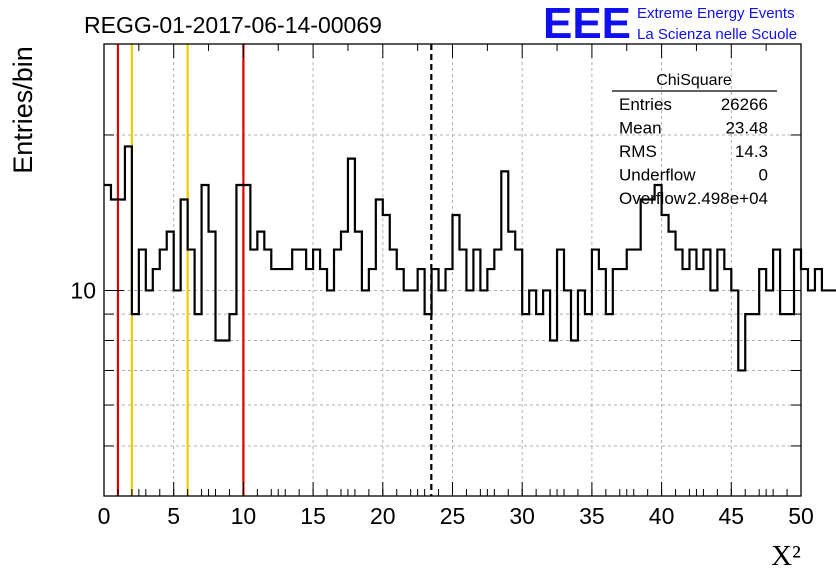 The width and height of the screenshot is (836, 572). I want to click on x-tick-label: 30, so click(522, 516).